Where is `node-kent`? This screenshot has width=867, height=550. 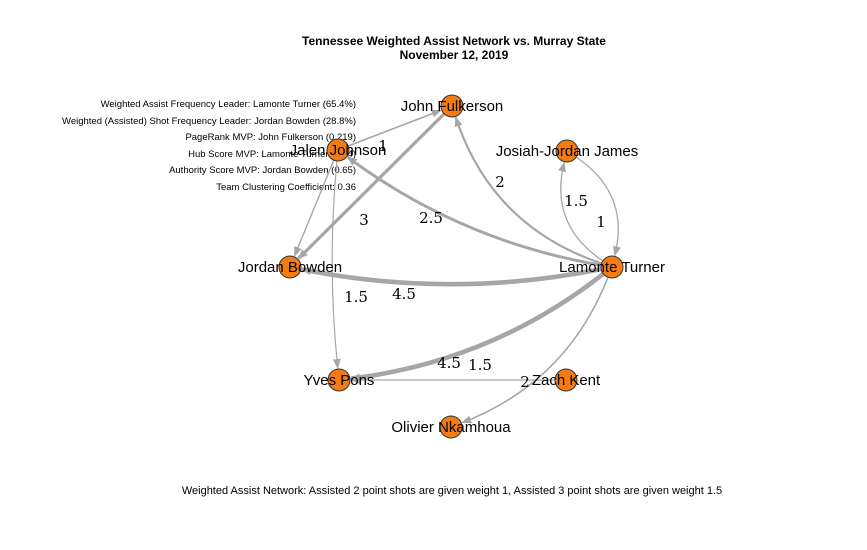
node-kent is located at coordinates (566, 380).